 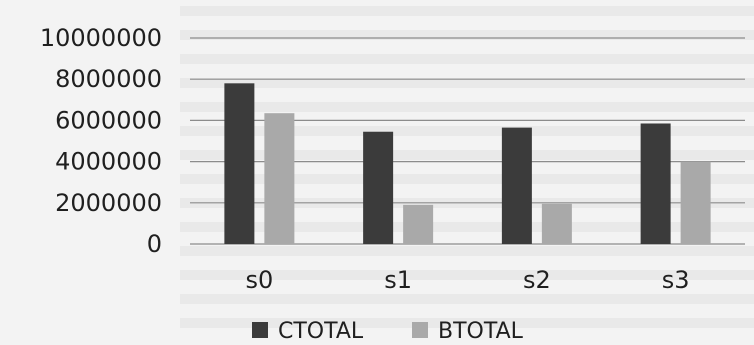 I want to click on x-category-label: s0, so click(x=259, y=280).